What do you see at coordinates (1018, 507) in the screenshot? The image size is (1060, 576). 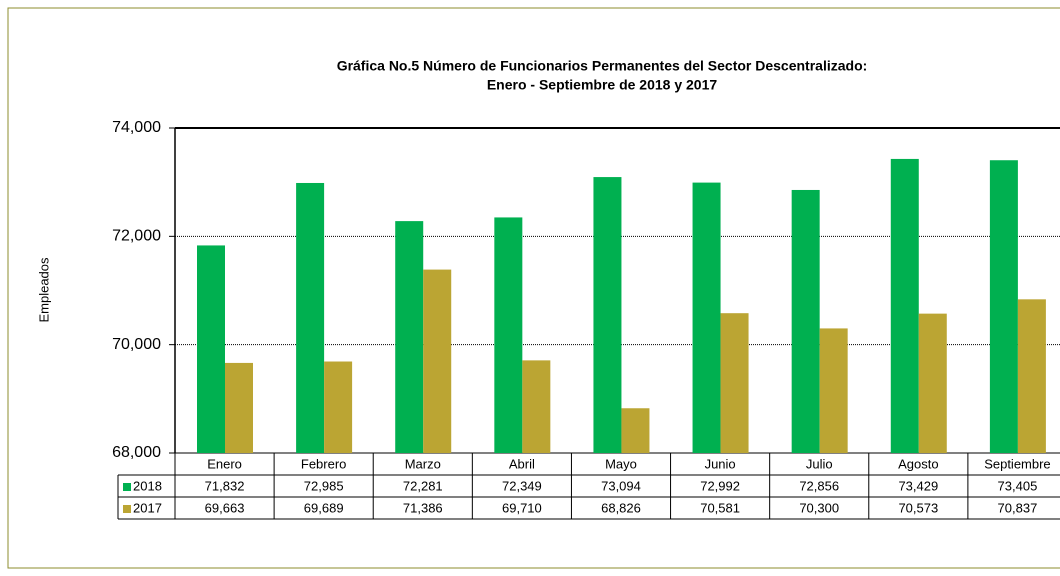 I see `value-label: 70,837` at bounding box center [1018, 507].